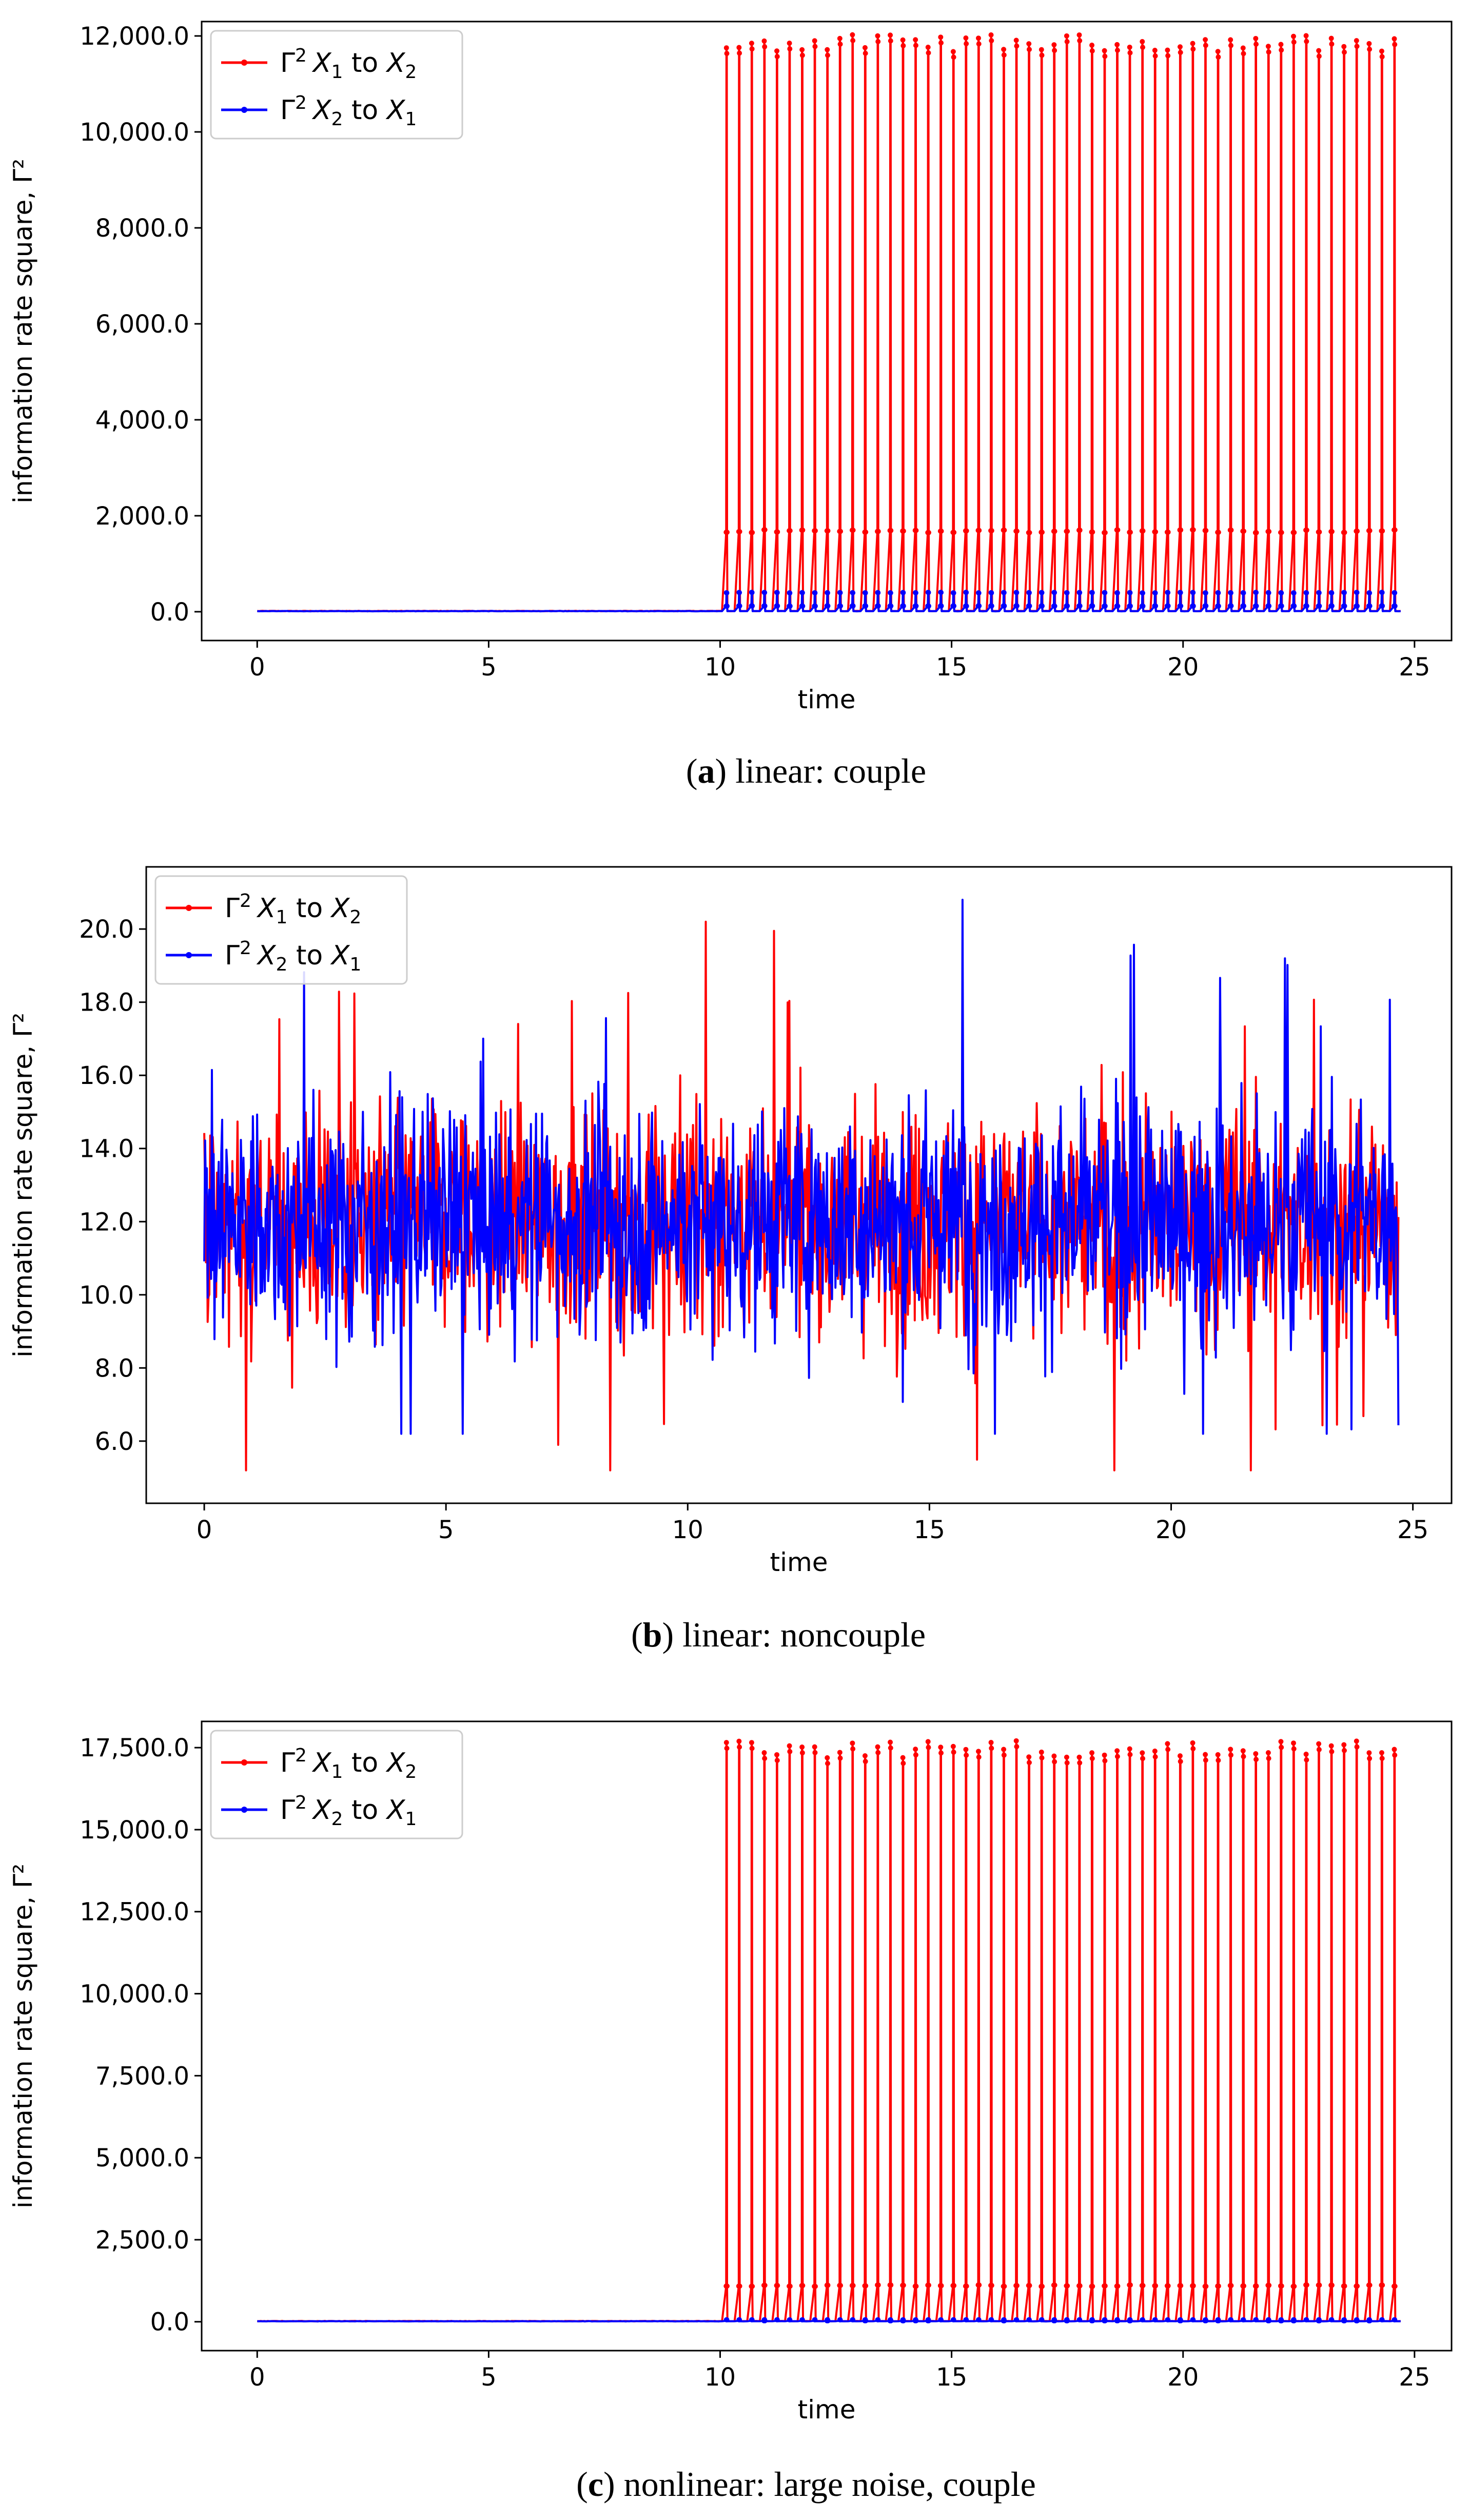  What do you see at coordinates (301, 55) in the screenshot?
I see `legend-superscript: 2` at bounding box center [301, 55].